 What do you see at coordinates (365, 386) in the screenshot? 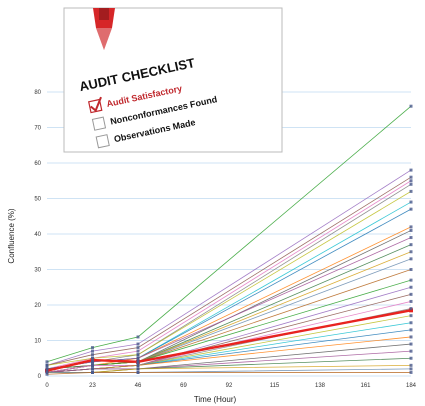
I see `x-tick-label-7: 161` at bounding box center [365, 386].